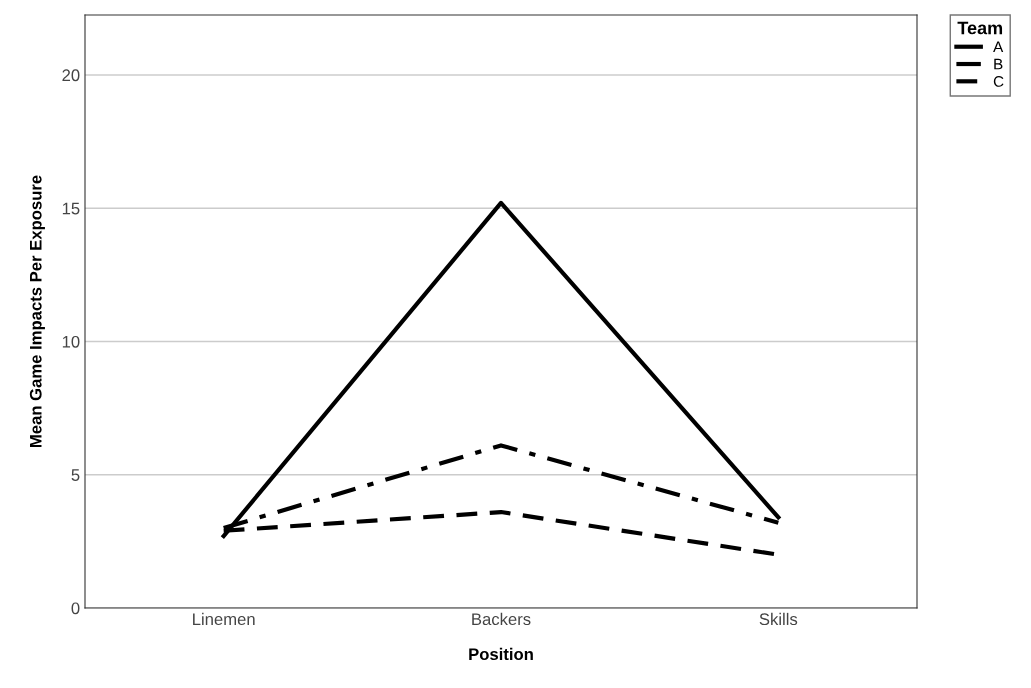  Describe the element at coordinates (501, 619) in the screenshot. I see `x-tick-label: Backers` at that location.